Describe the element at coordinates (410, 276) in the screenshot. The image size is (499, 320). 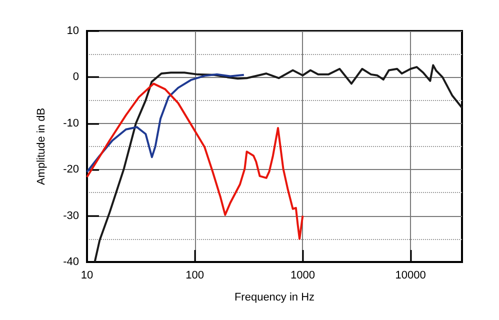
I see `x-tick-label: 10000` at that location.